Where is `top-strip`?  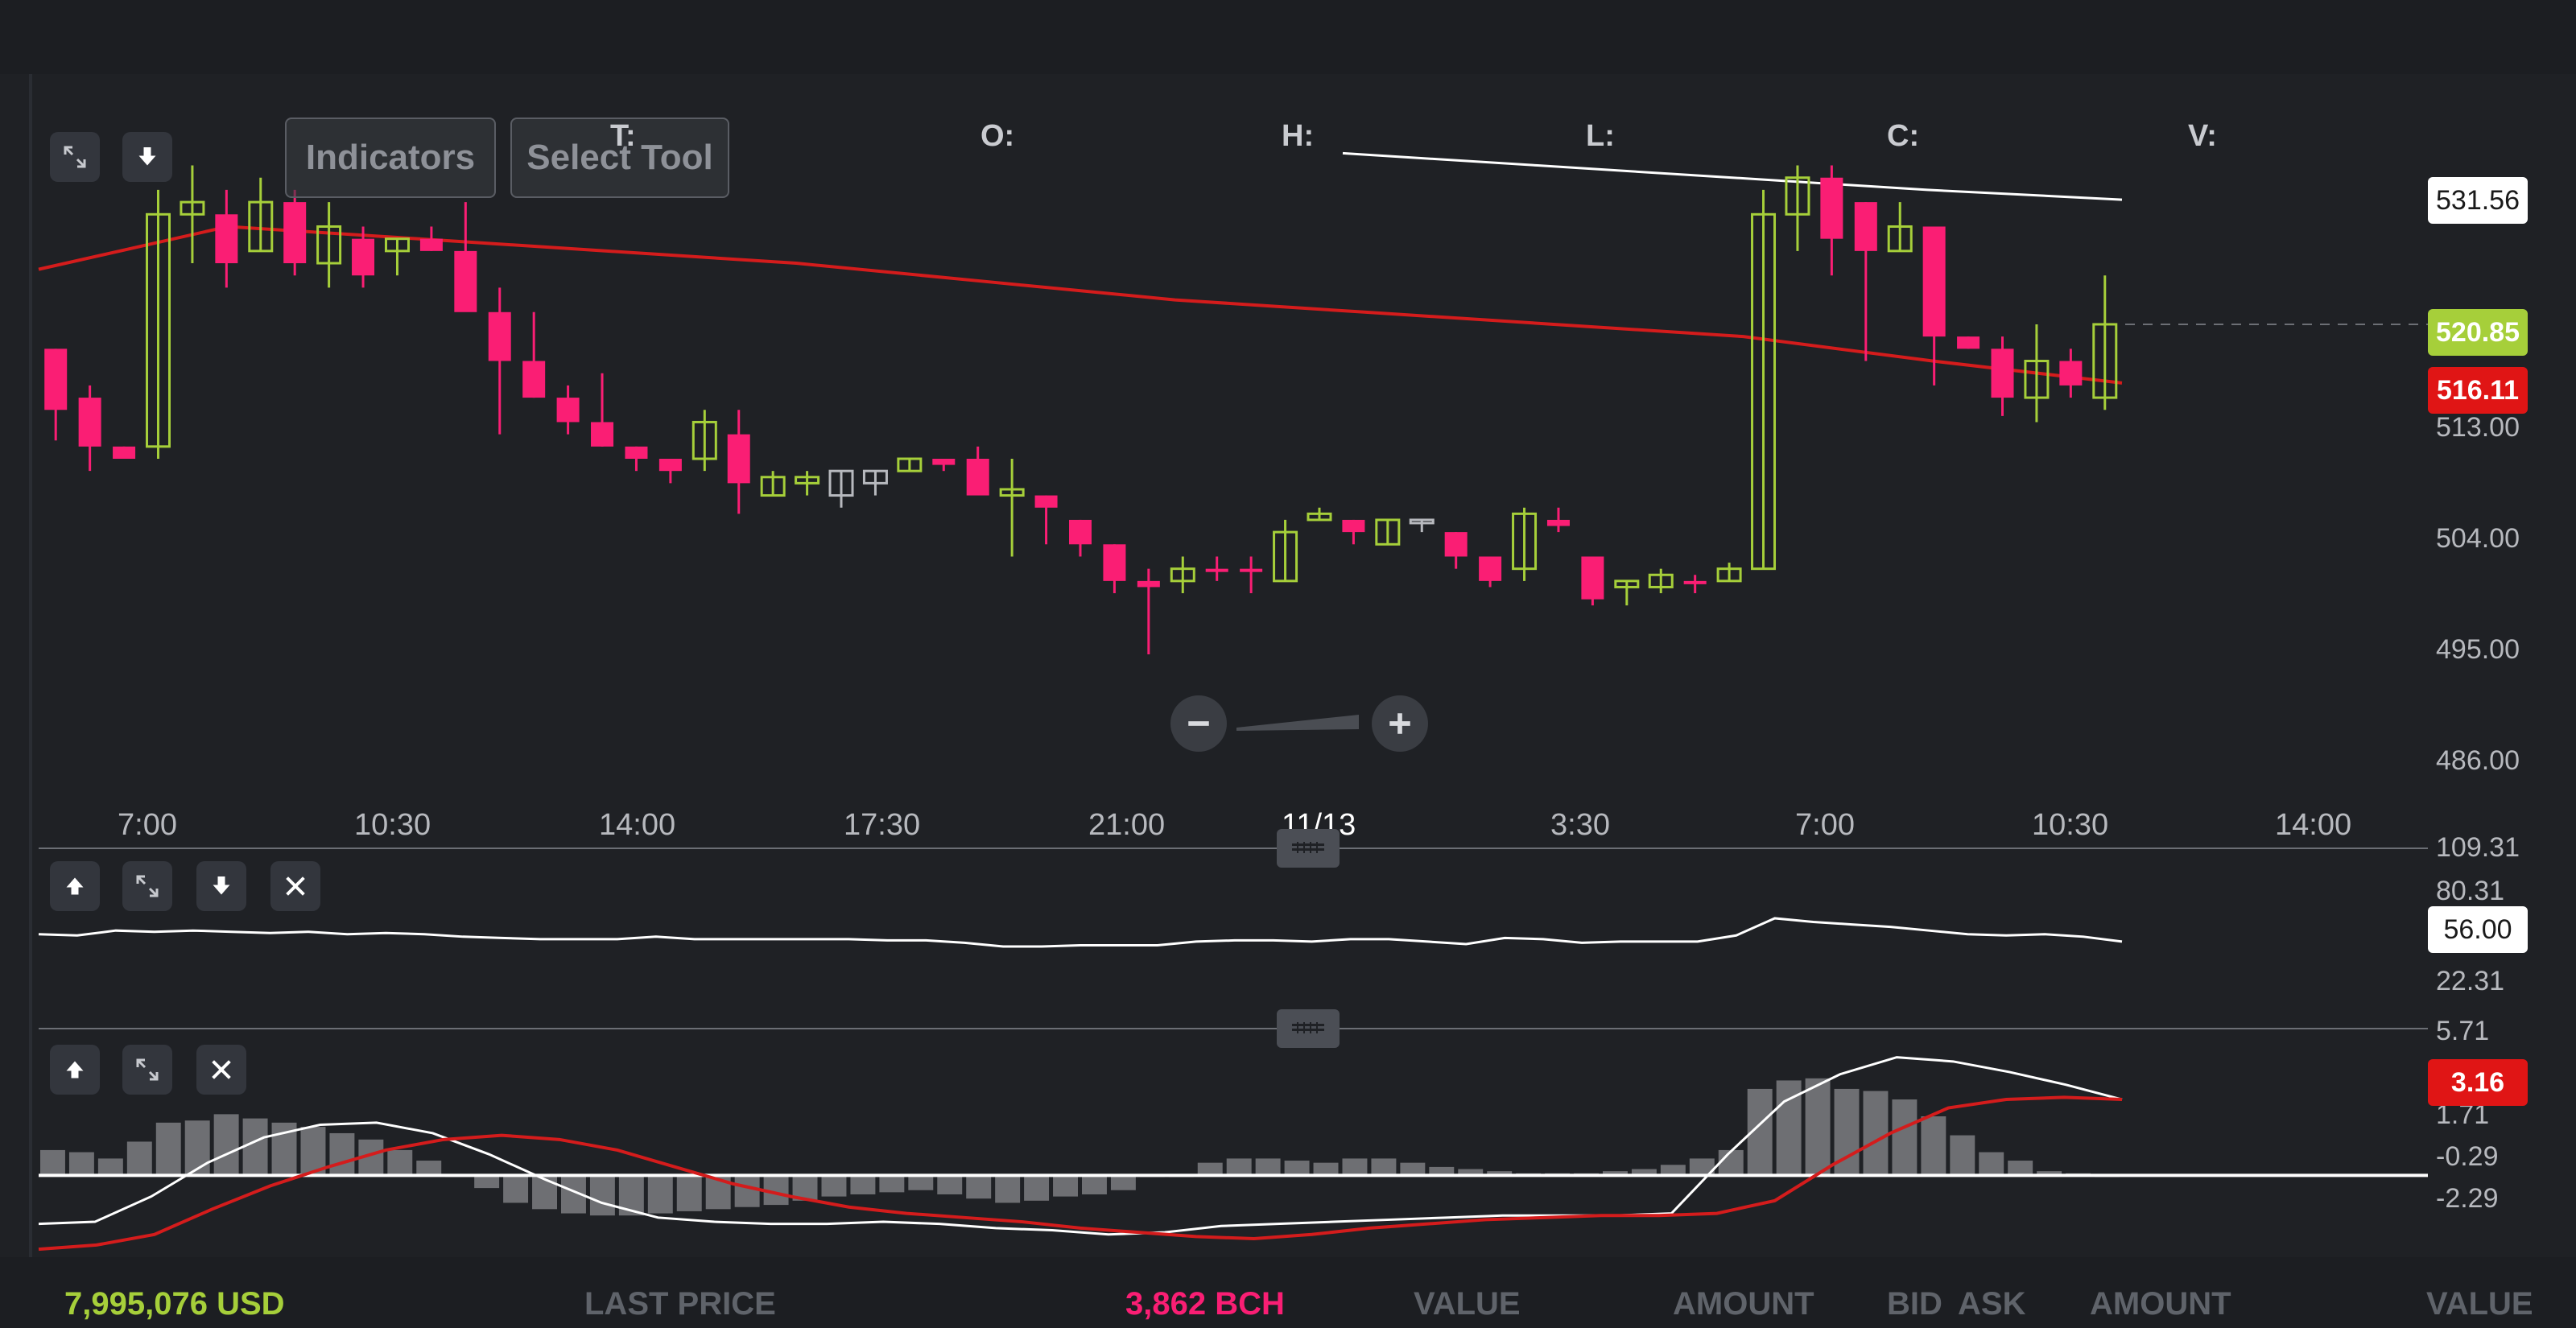
top-strip is located at coordinates (1288, 37).